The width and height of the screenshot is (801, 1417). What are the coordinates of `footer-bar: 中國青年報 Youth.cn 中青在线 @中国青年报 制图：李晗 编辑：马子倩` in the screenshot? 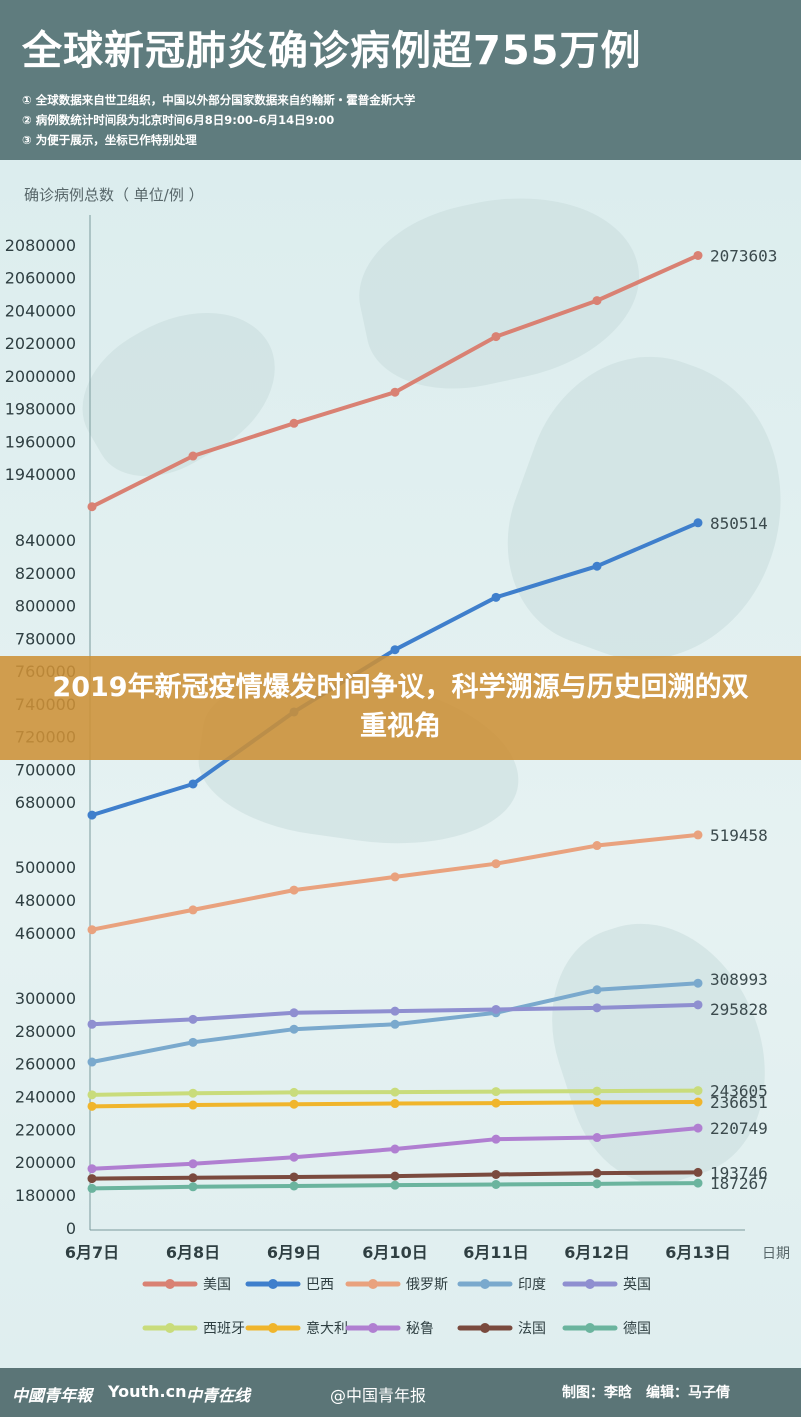 It's located at (400, 1392).